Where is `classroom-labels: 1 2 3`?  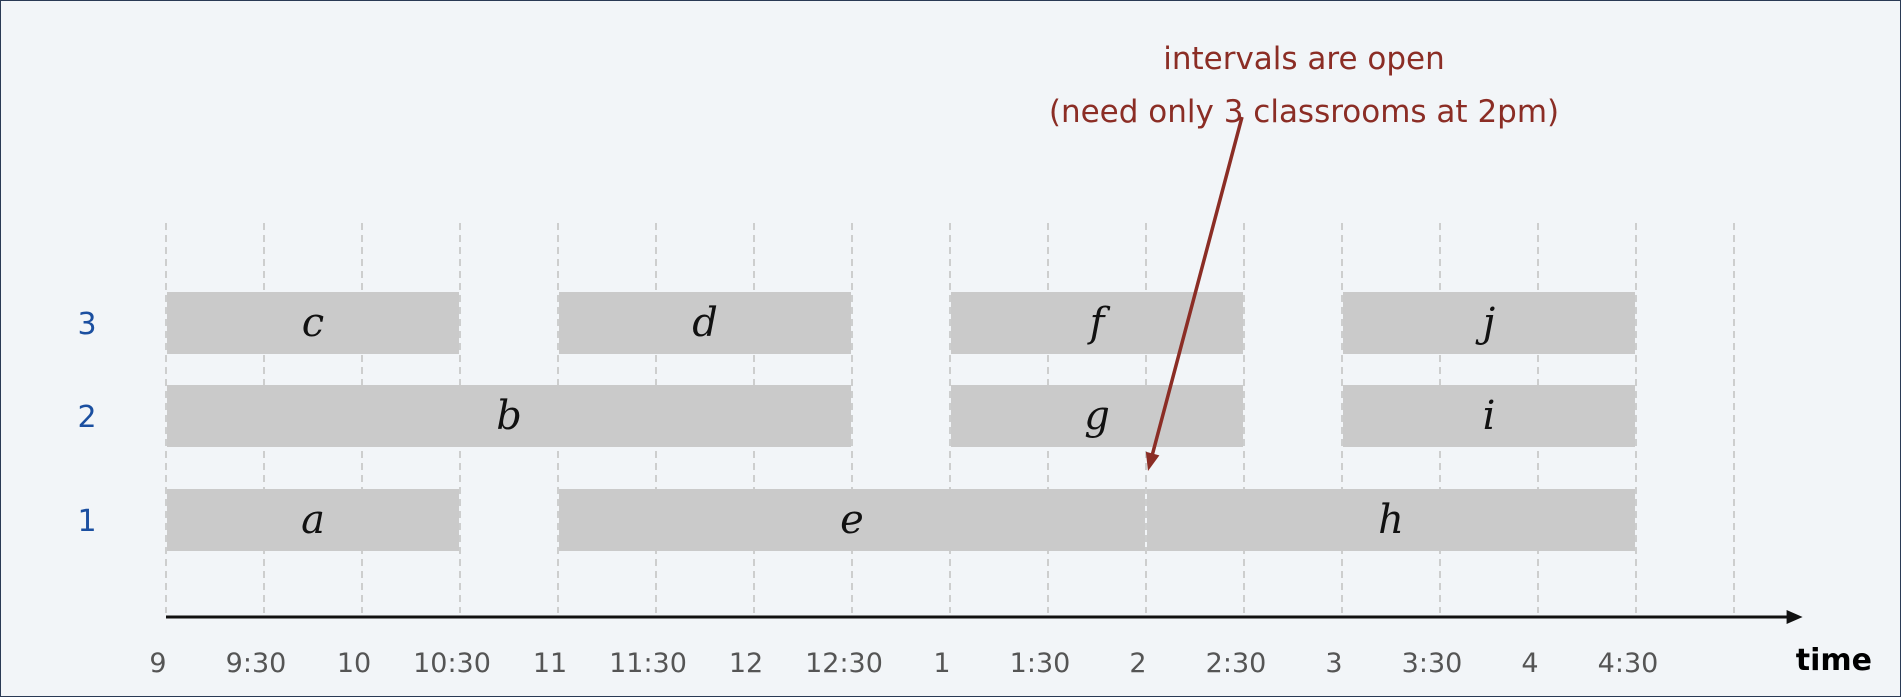
classroom-labels: 1 2 3 is located at coordinates (86, 423).